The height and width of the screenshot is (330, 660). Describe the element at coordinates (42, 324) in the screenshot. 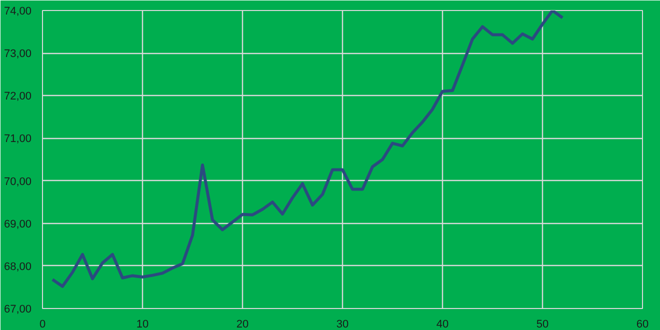

I see `x-tick-label: 0` at that location.